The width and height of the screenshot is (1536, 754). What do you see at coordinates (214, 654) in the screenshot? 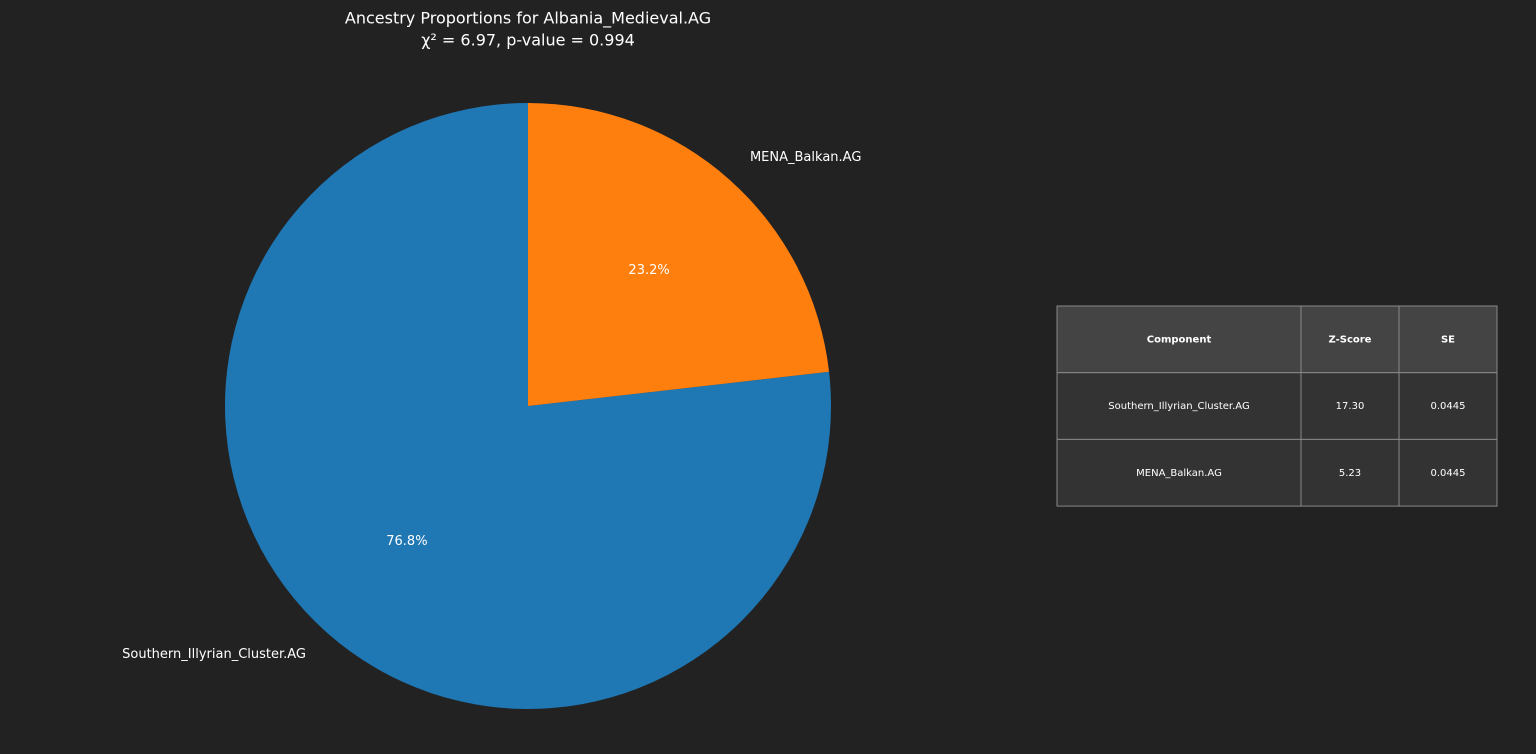
I see `slice-label: Southern_Illyrian_Cluster.AG` at bounding box center [214, 654].